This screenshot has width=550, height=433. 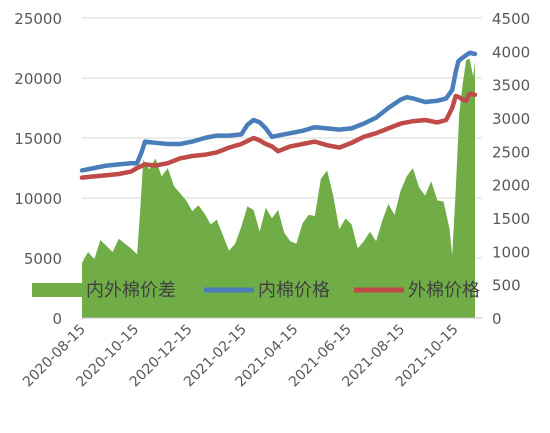 What do you see at coordinates (511, 252) in the screenshot?
I see `right-tick-label-2: 1000` at bounding box center [511, 252].